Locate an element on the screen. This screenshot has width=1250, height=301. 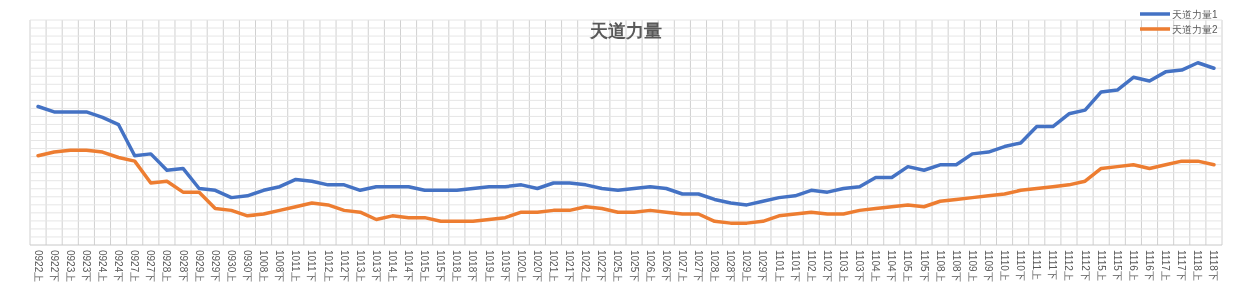
x-tick-label: 1105下 is located at coordinates (924, 266).